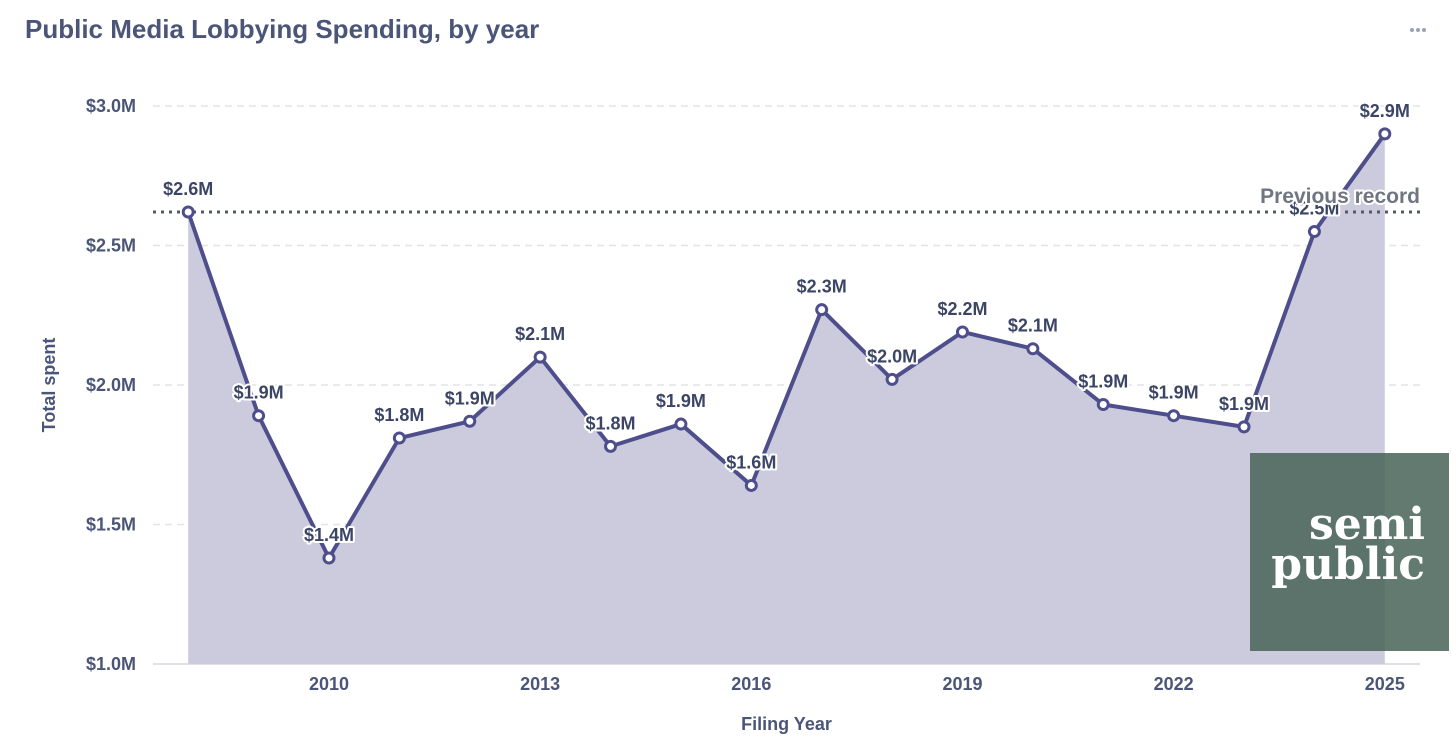 This screenshot has height=755, width=1456. What do you see at coordinates (751, 684) in the screenshot?
I see `x-tick-label: 2016` at bounding box center [751, 684].